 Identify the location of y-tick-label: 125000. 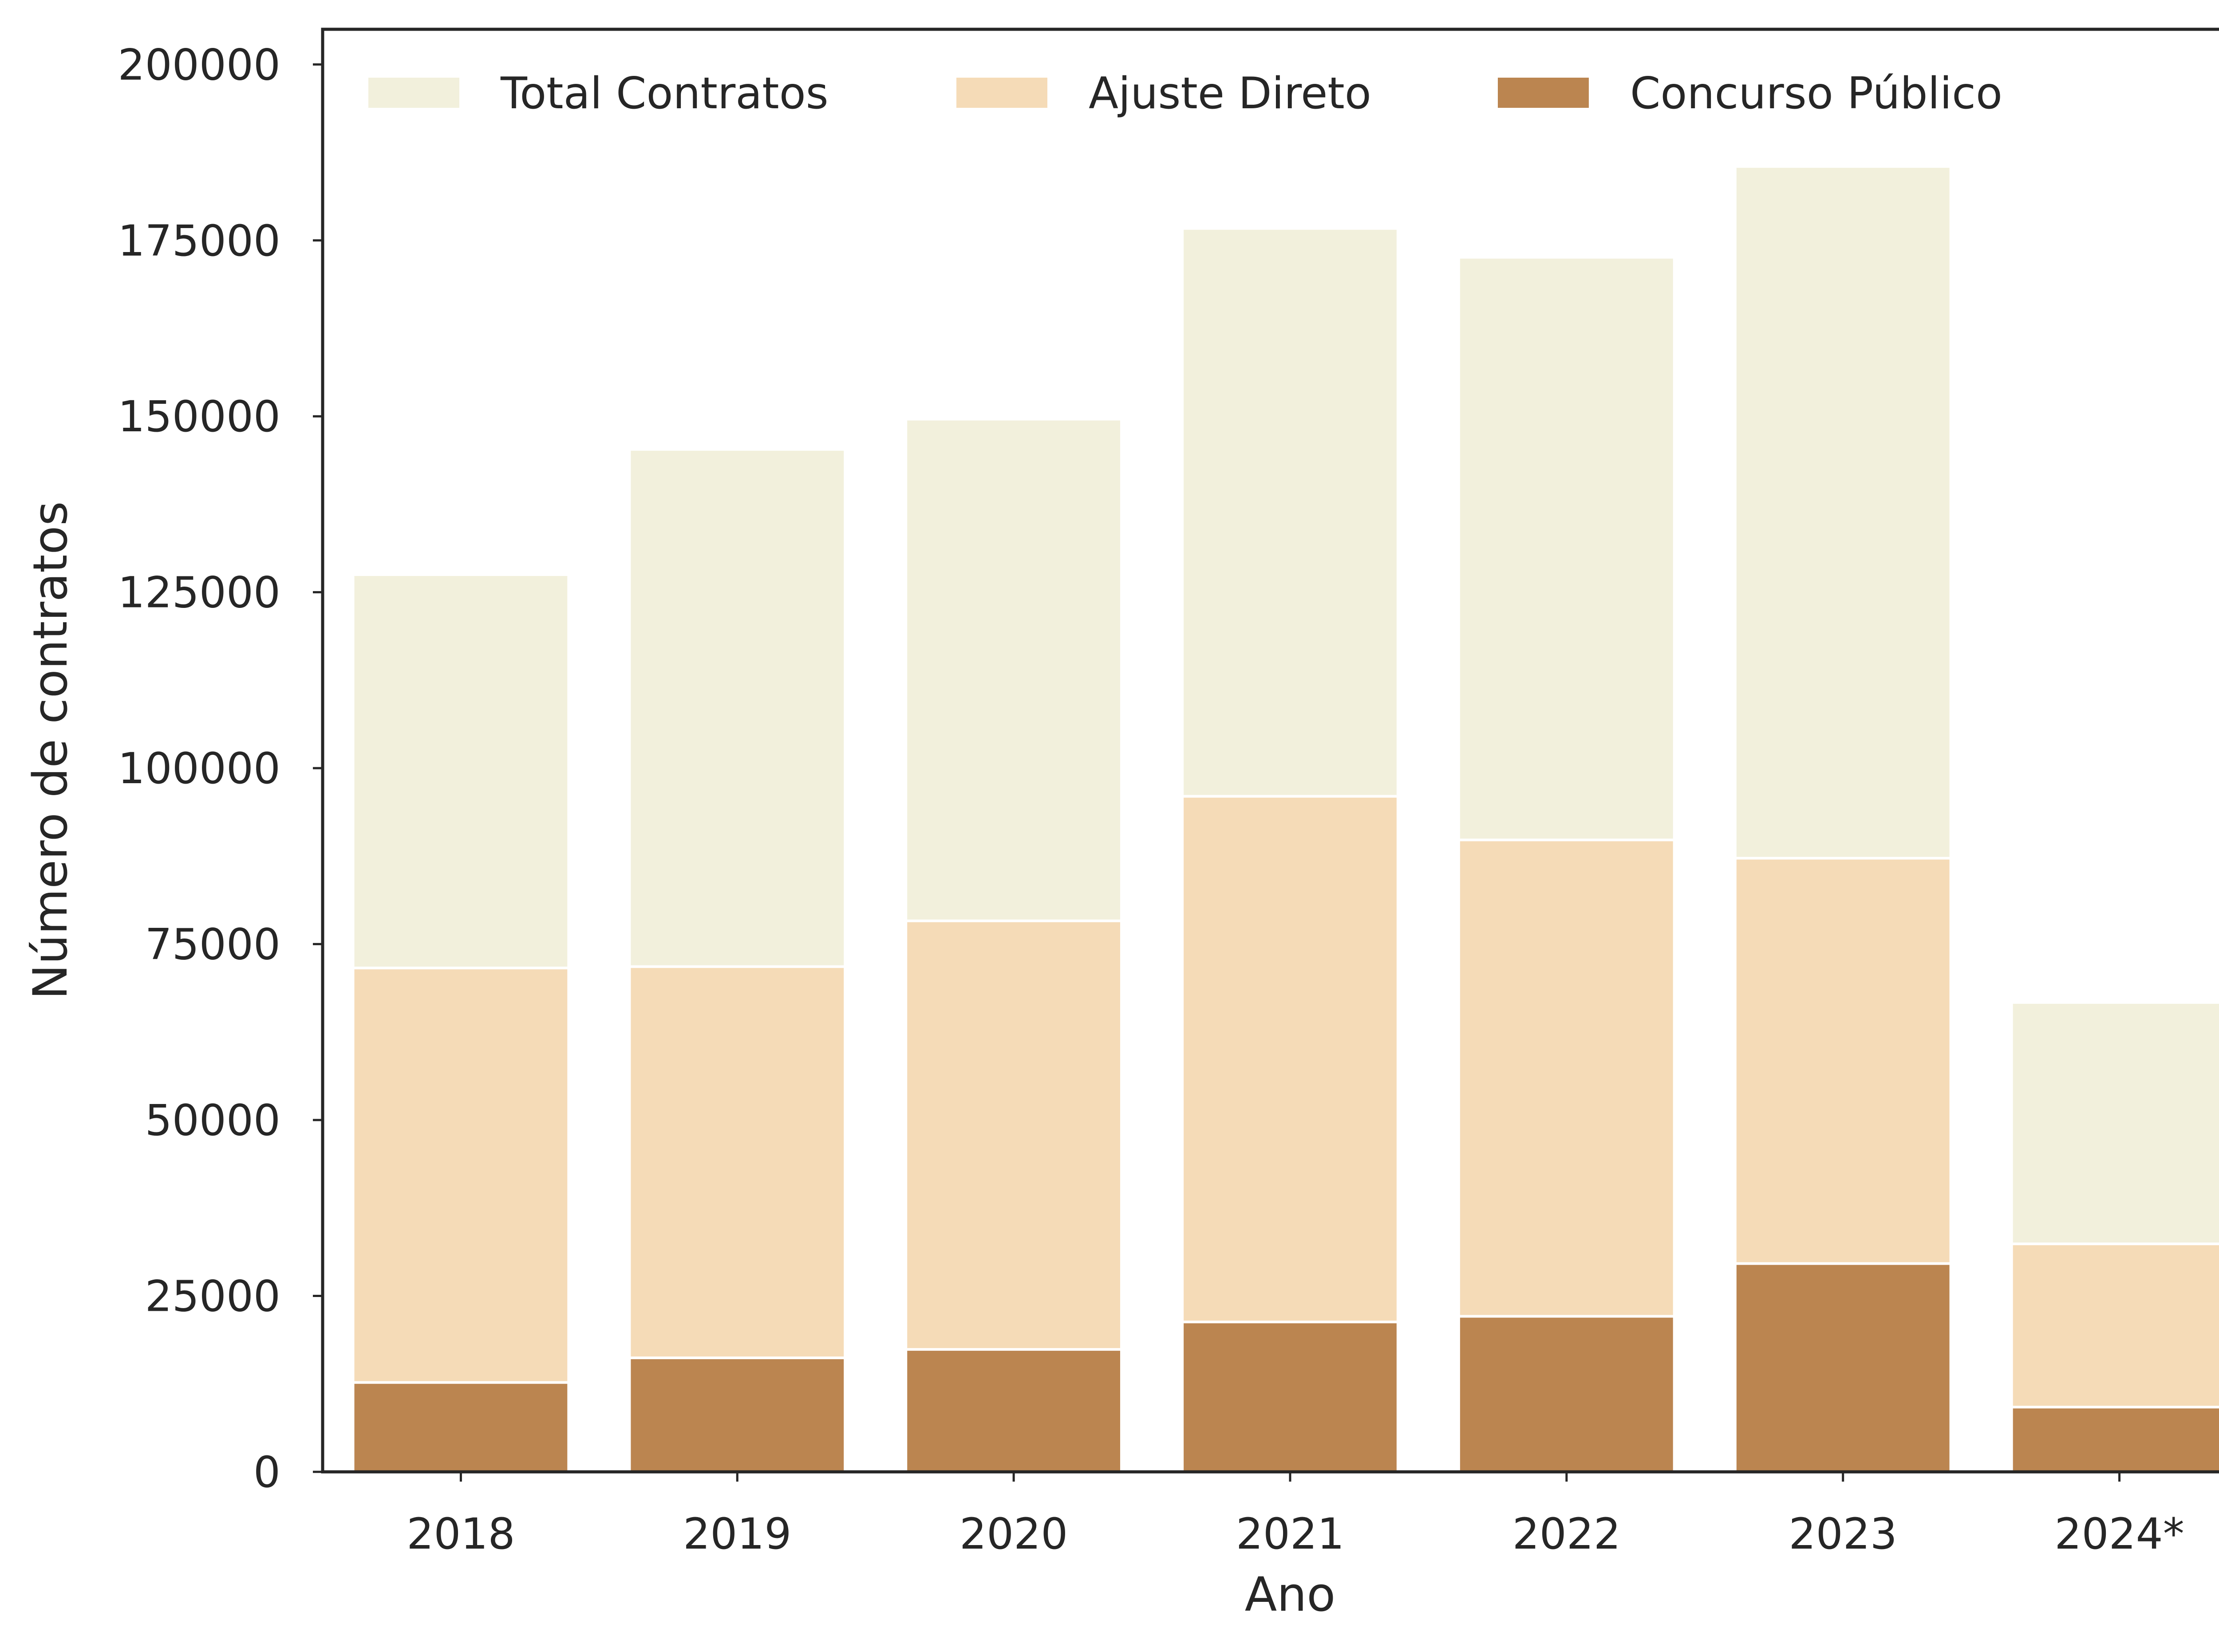
(199, 593).